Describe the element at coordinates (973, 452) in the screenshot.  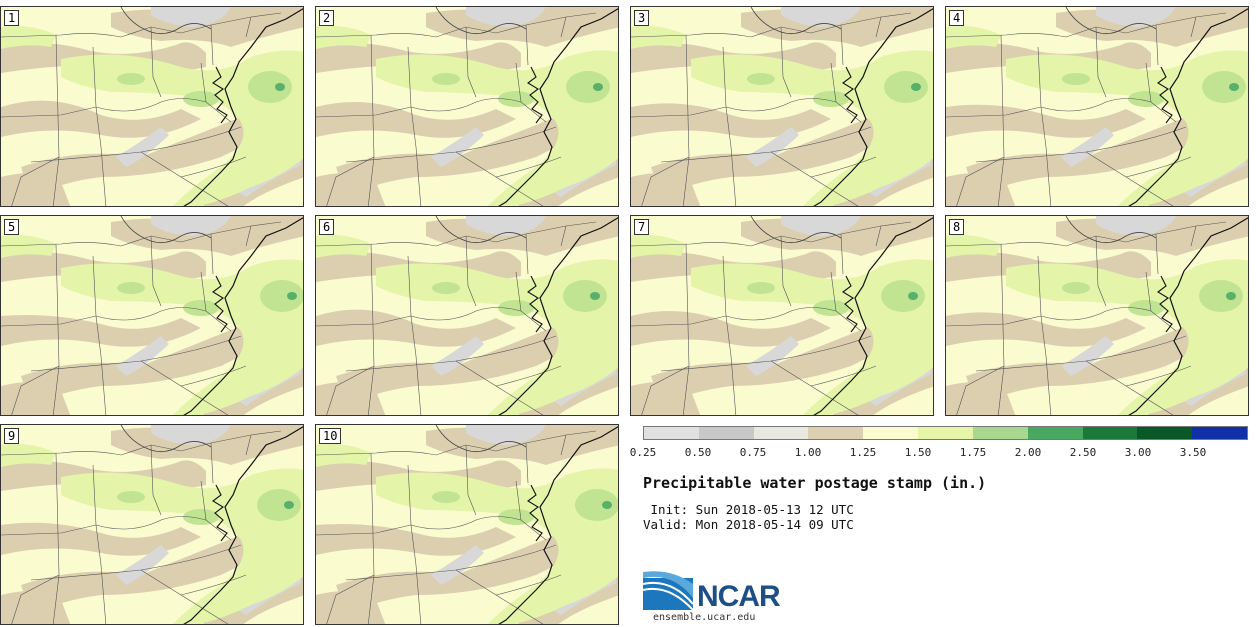
I see `colorbar-tick-label: 1.75` at that location.